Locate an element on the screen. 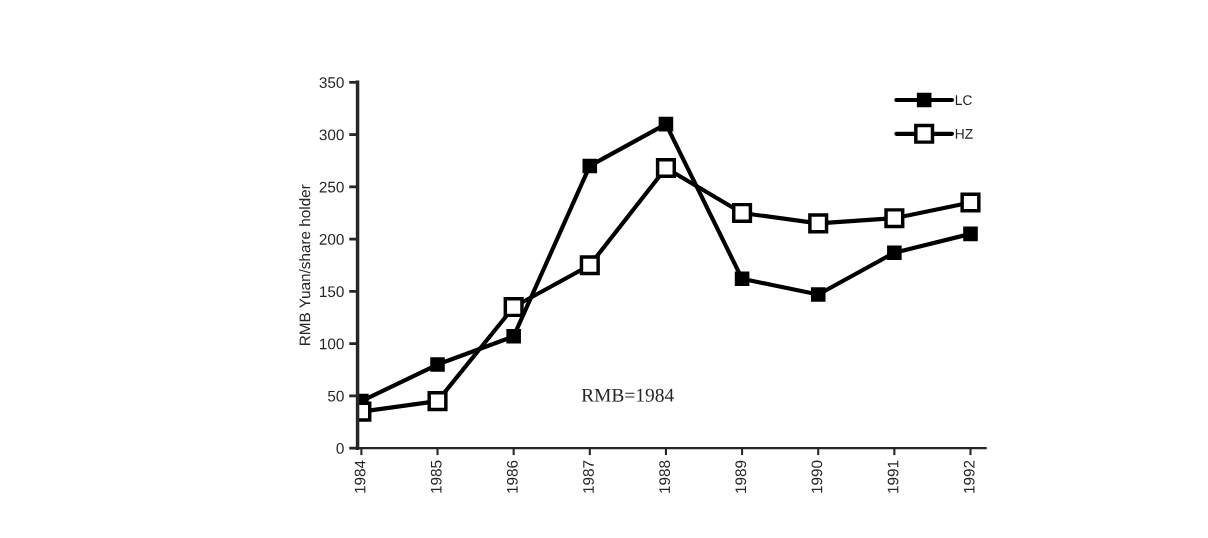 This screenshot has height=538, width=1208. y-tick-label: 150 is located at coordinates (332, 292).